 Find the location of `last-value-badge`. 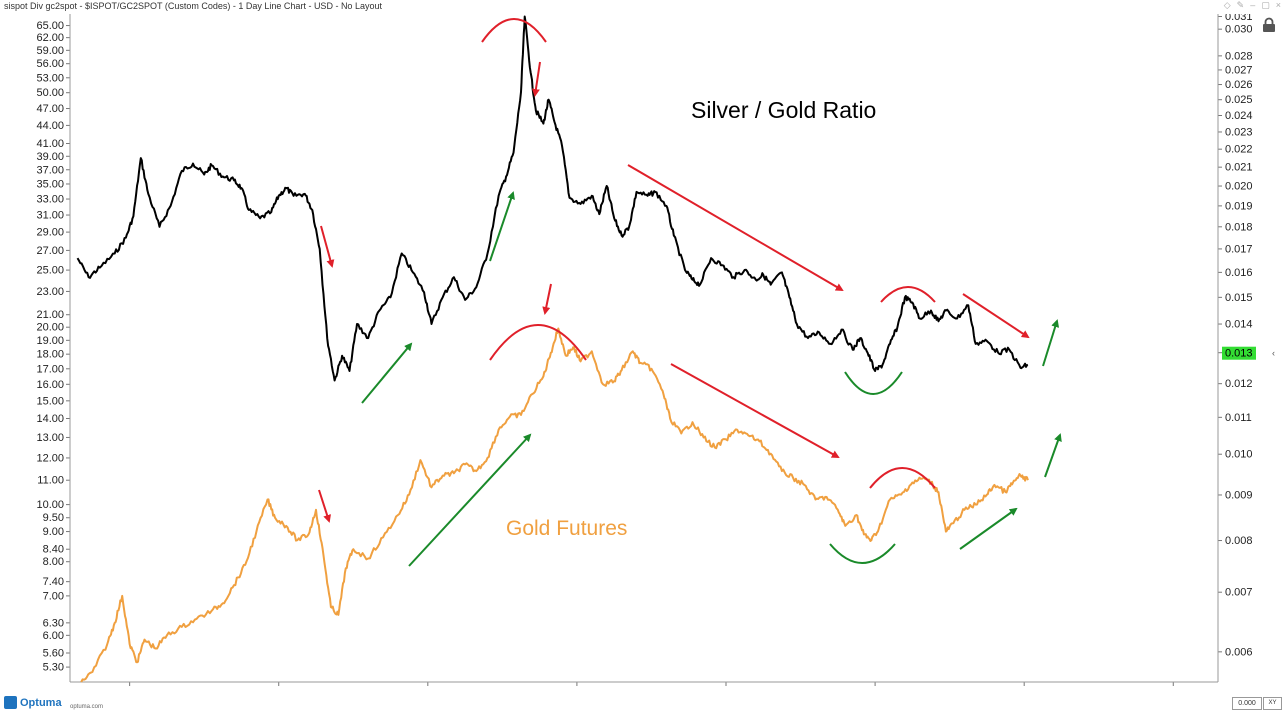

last-value-badge is located at coordinates (1239, 353).